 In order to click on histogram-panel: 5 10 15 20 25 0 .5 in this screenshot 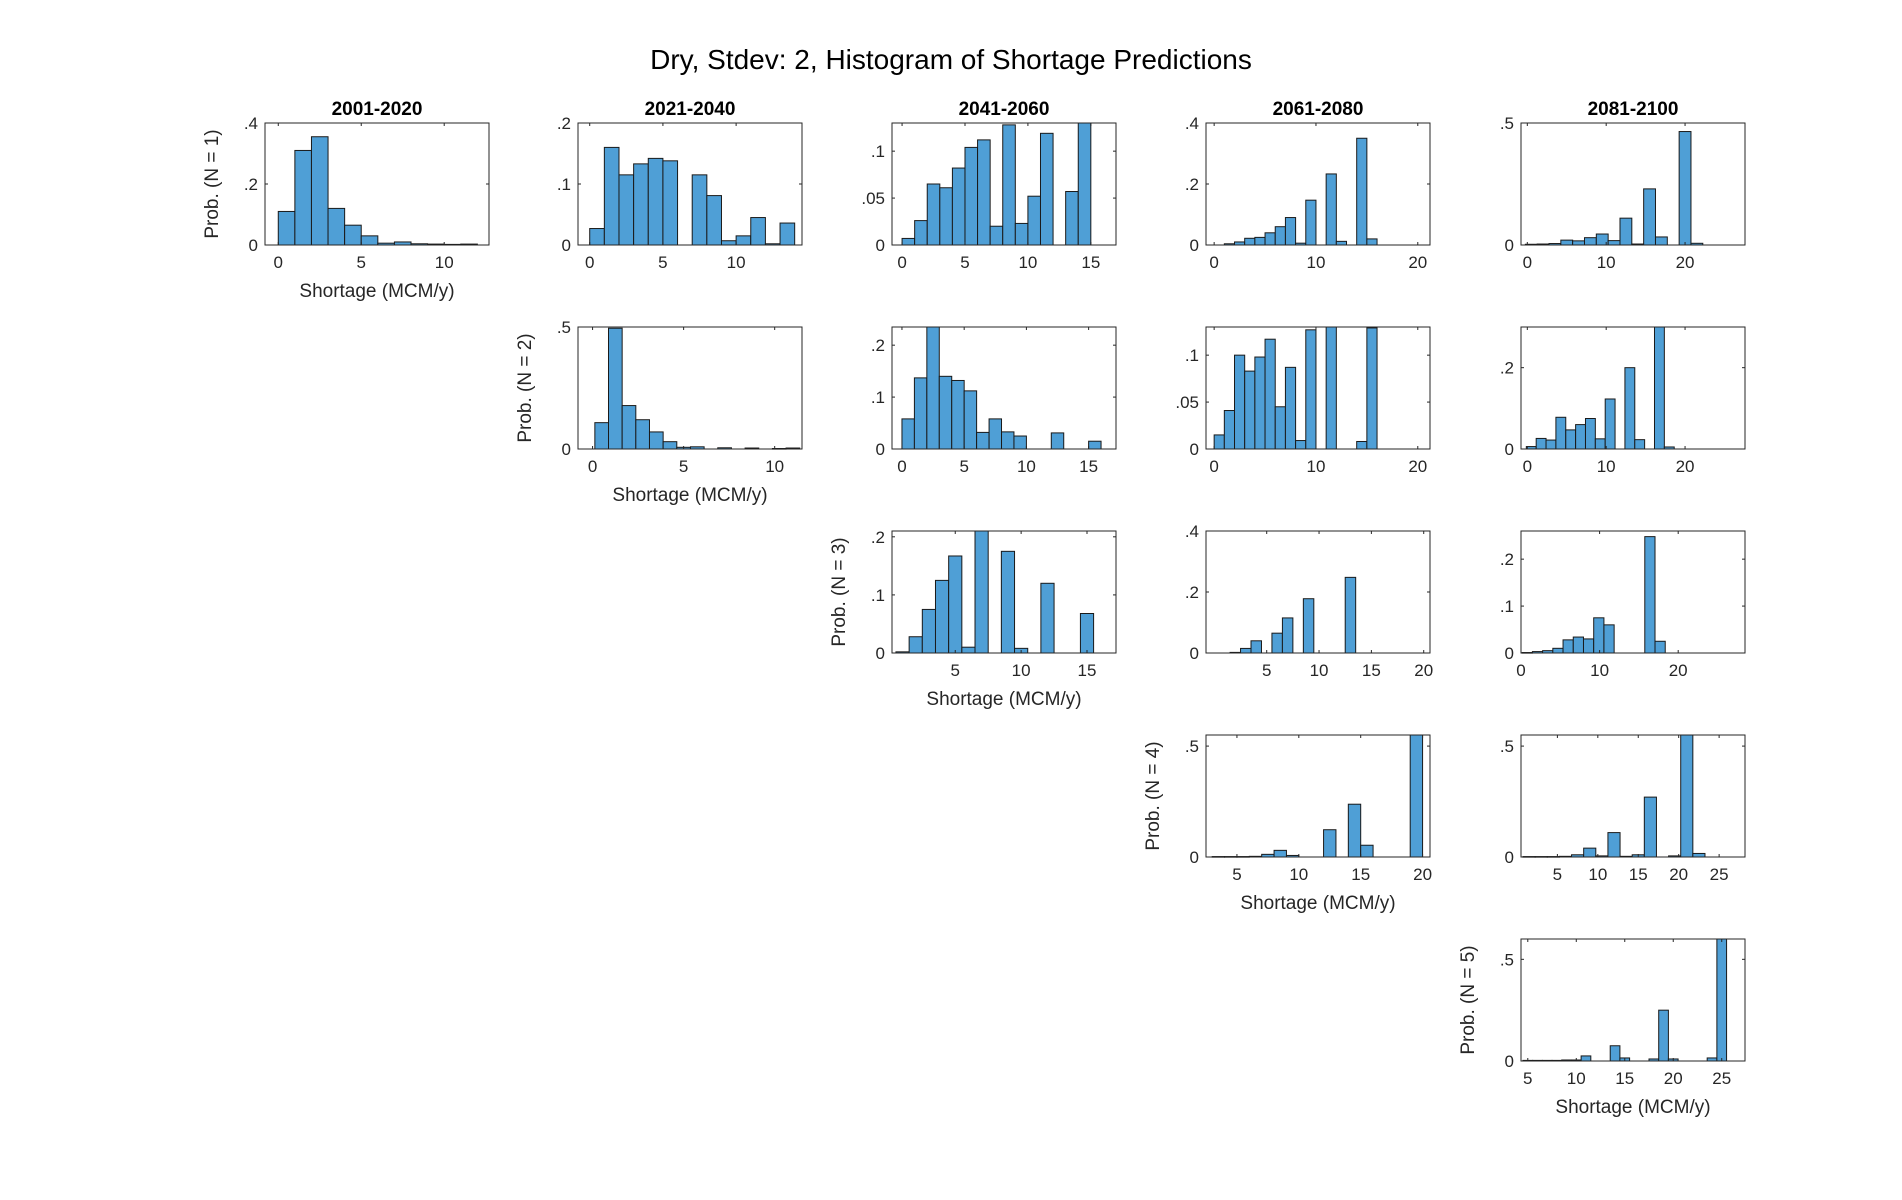, I will do `click(1623, 809)`.